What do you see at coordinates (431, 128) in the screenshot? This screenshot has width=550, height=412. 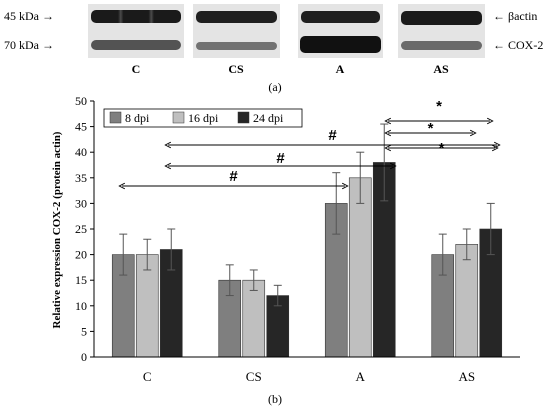 I see `significance-label-4: *` at bounding box center [431, 128].